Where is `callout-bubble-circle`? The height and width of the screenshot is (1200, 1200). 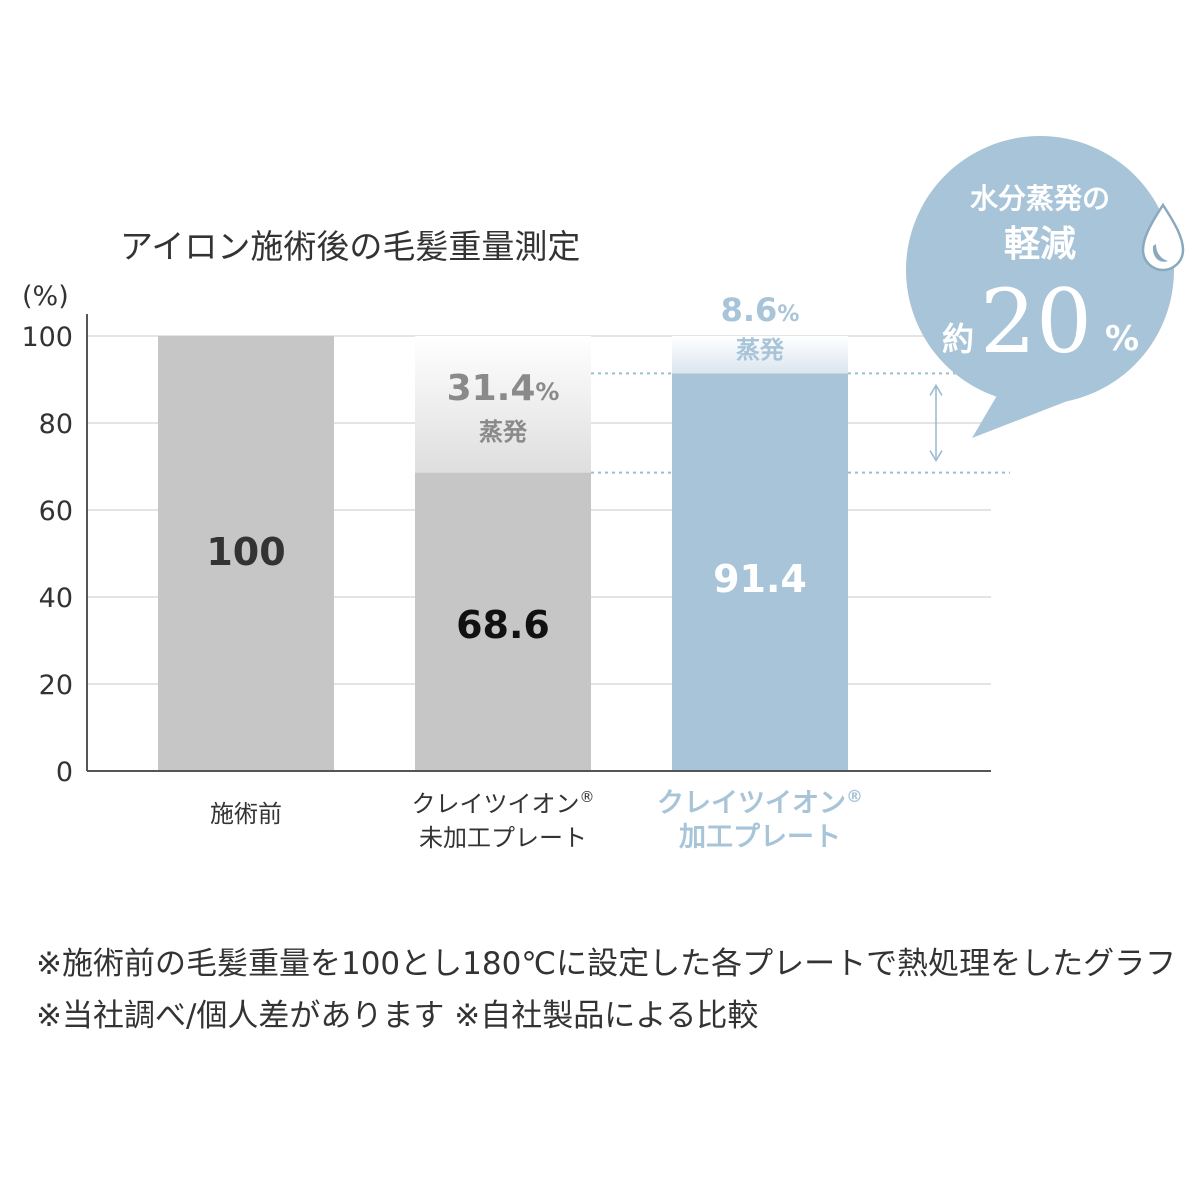
callout-bubble-circle is located at coordinates (1040, 270).